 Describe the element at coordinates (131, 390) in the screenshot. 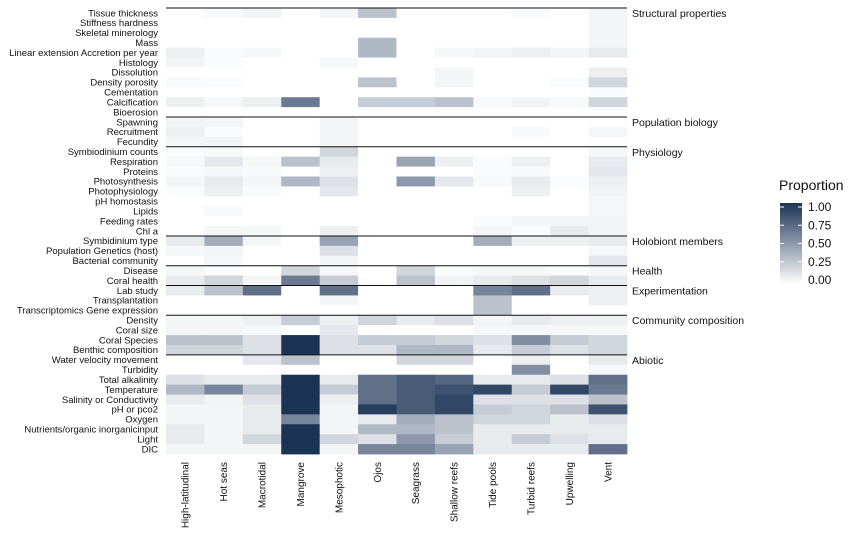

I see `row-label: Temperature` at that location.